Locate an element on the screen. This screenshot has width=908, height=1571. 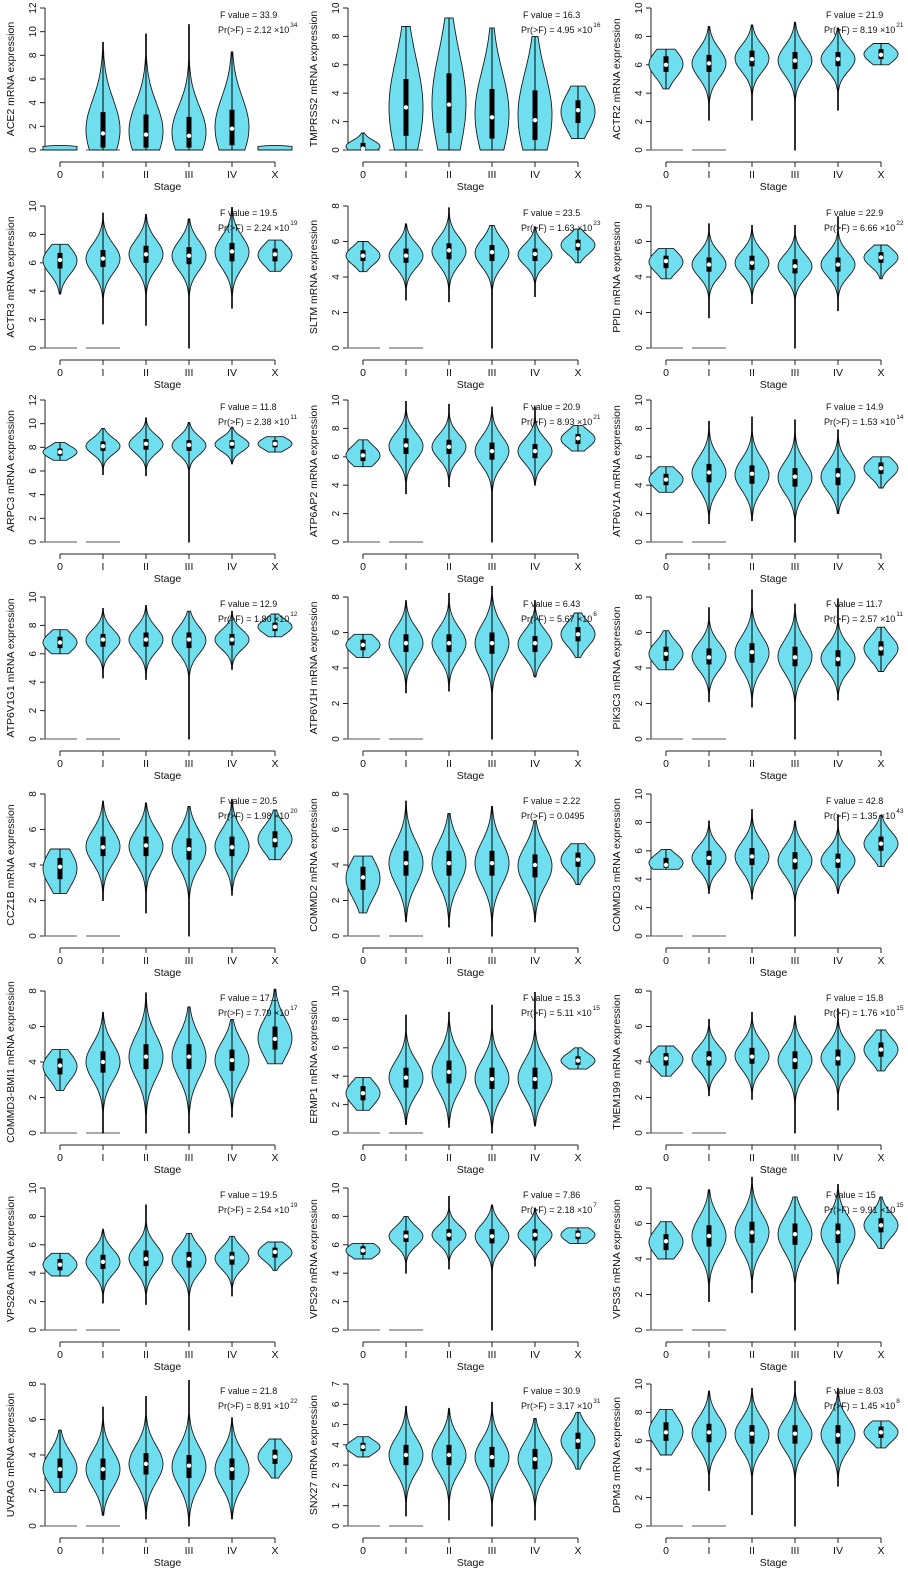
y-axis-label: VPS29 mRNA expression is located at coordinates (314, 1259).